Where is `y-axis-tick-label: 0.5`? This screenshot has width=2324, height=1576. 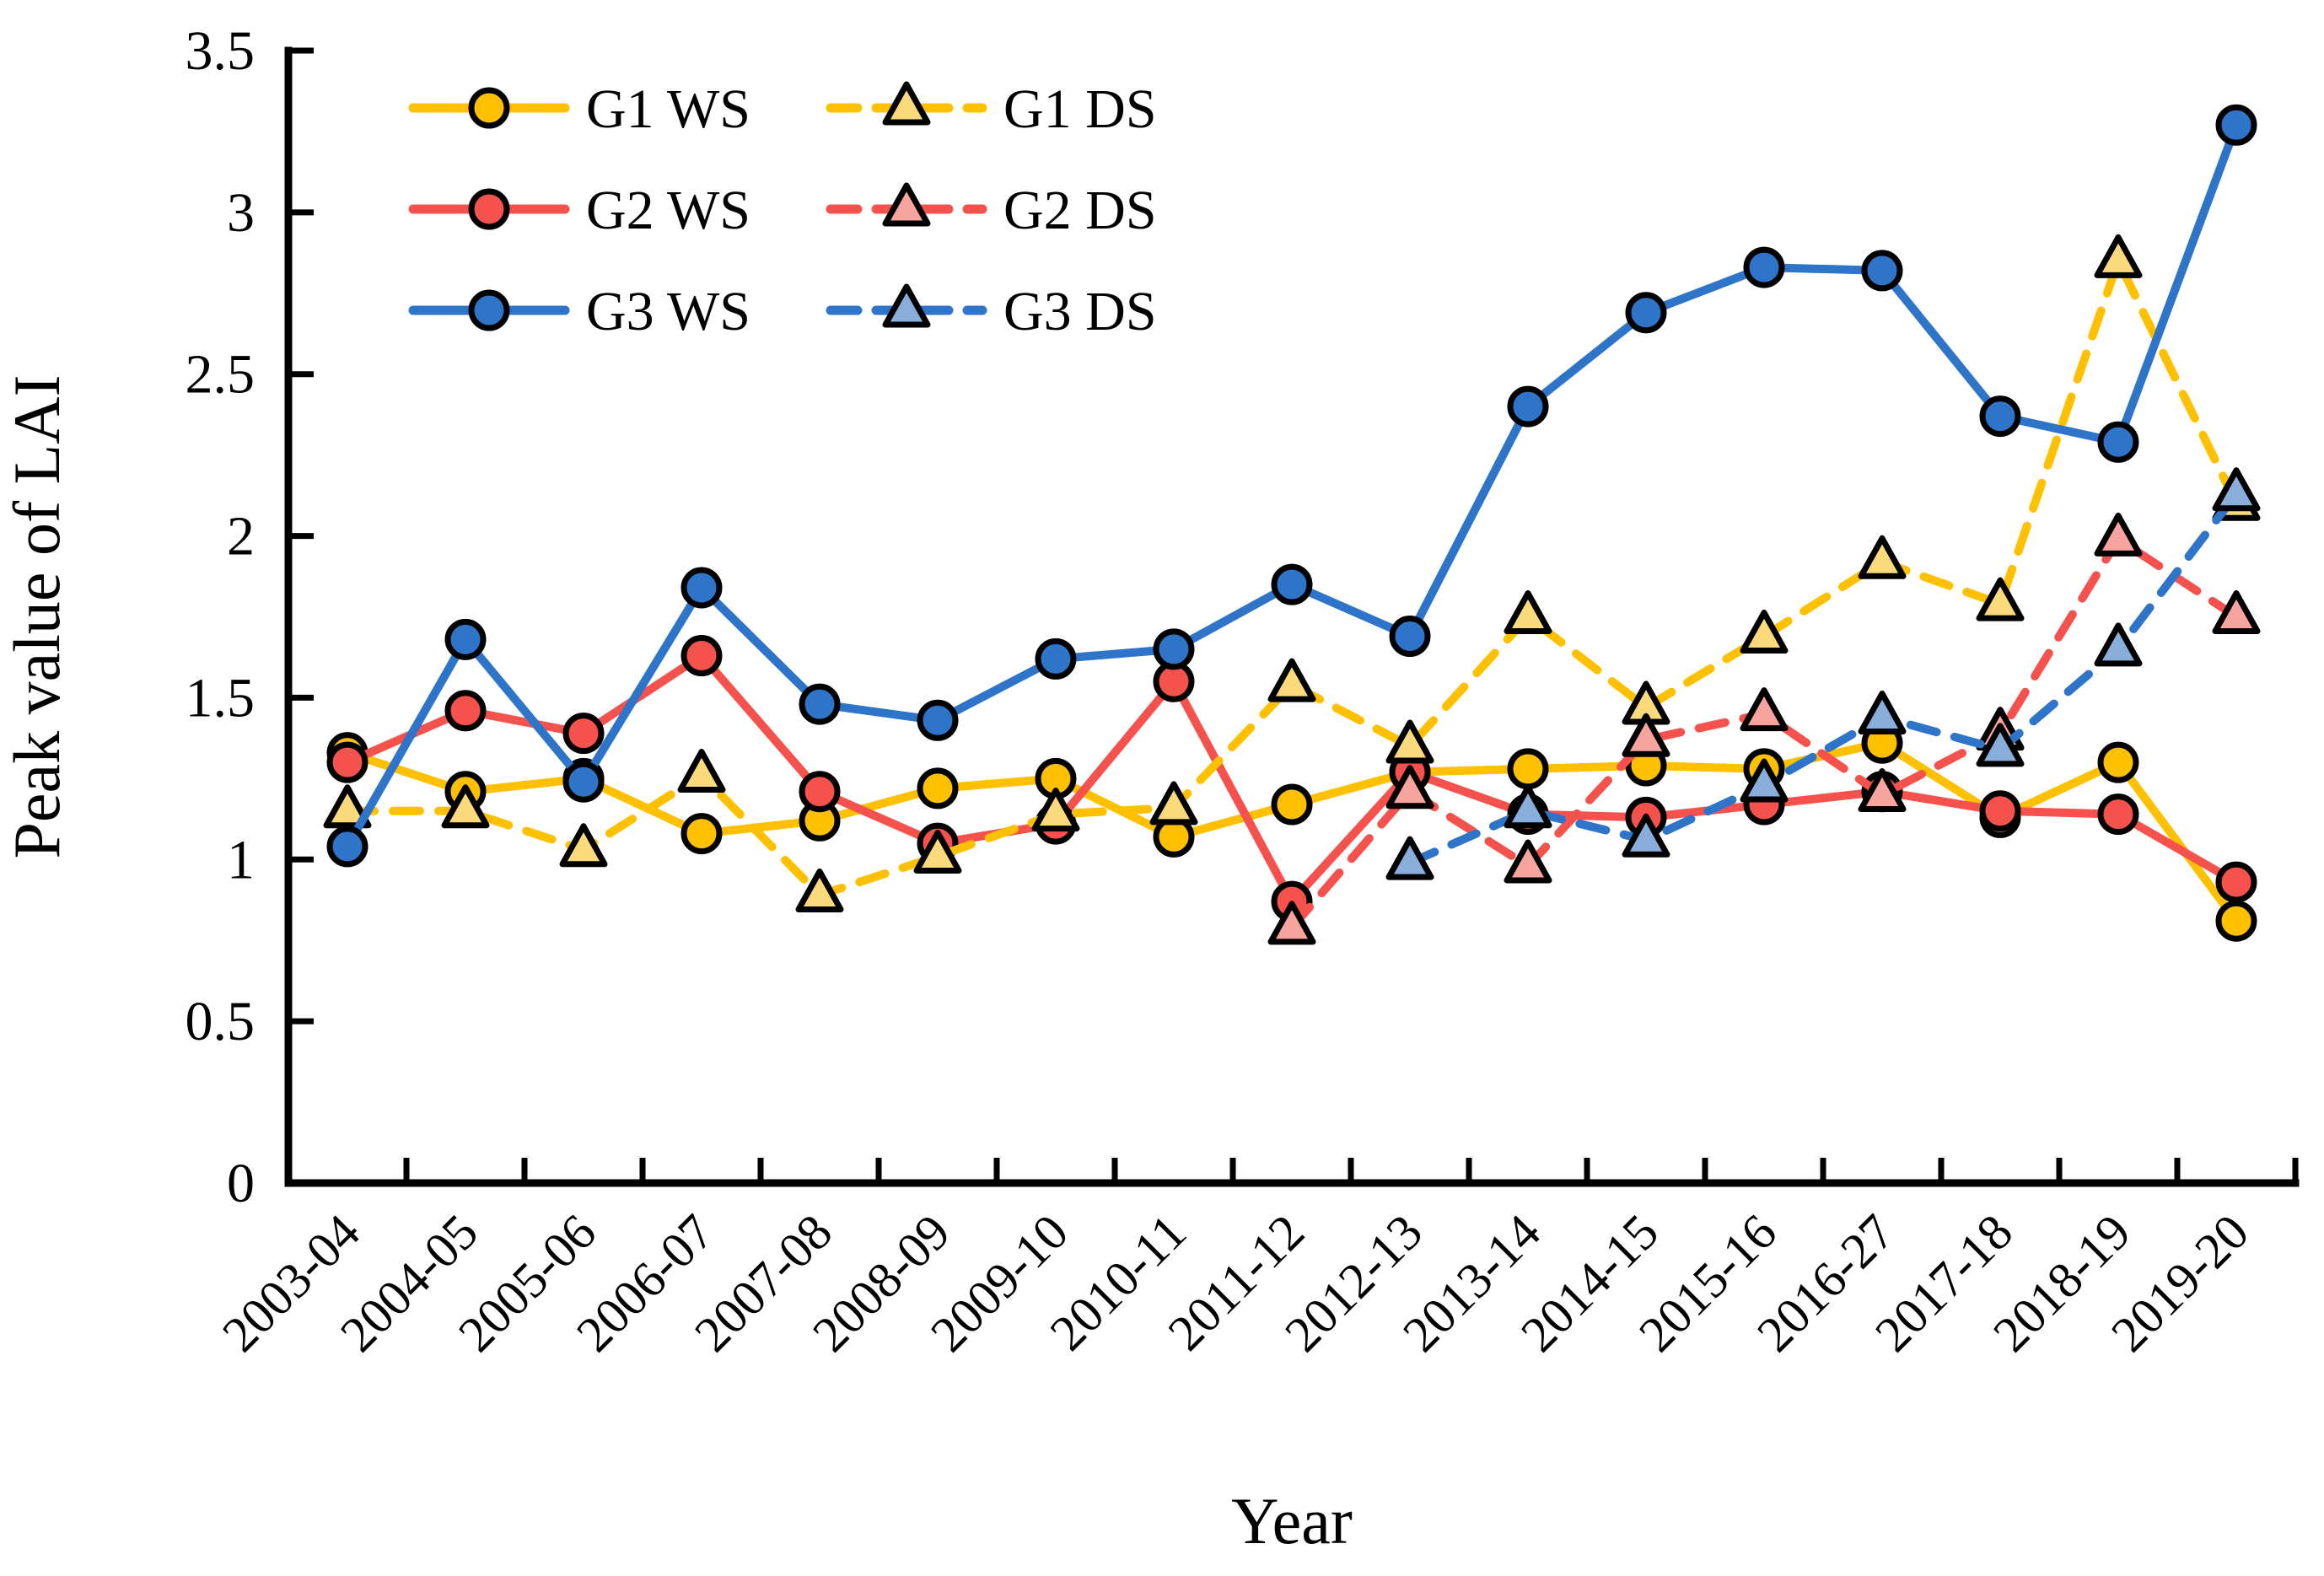 y-axis-tick-label: 0.5 is located at coordinates (221, 1021).